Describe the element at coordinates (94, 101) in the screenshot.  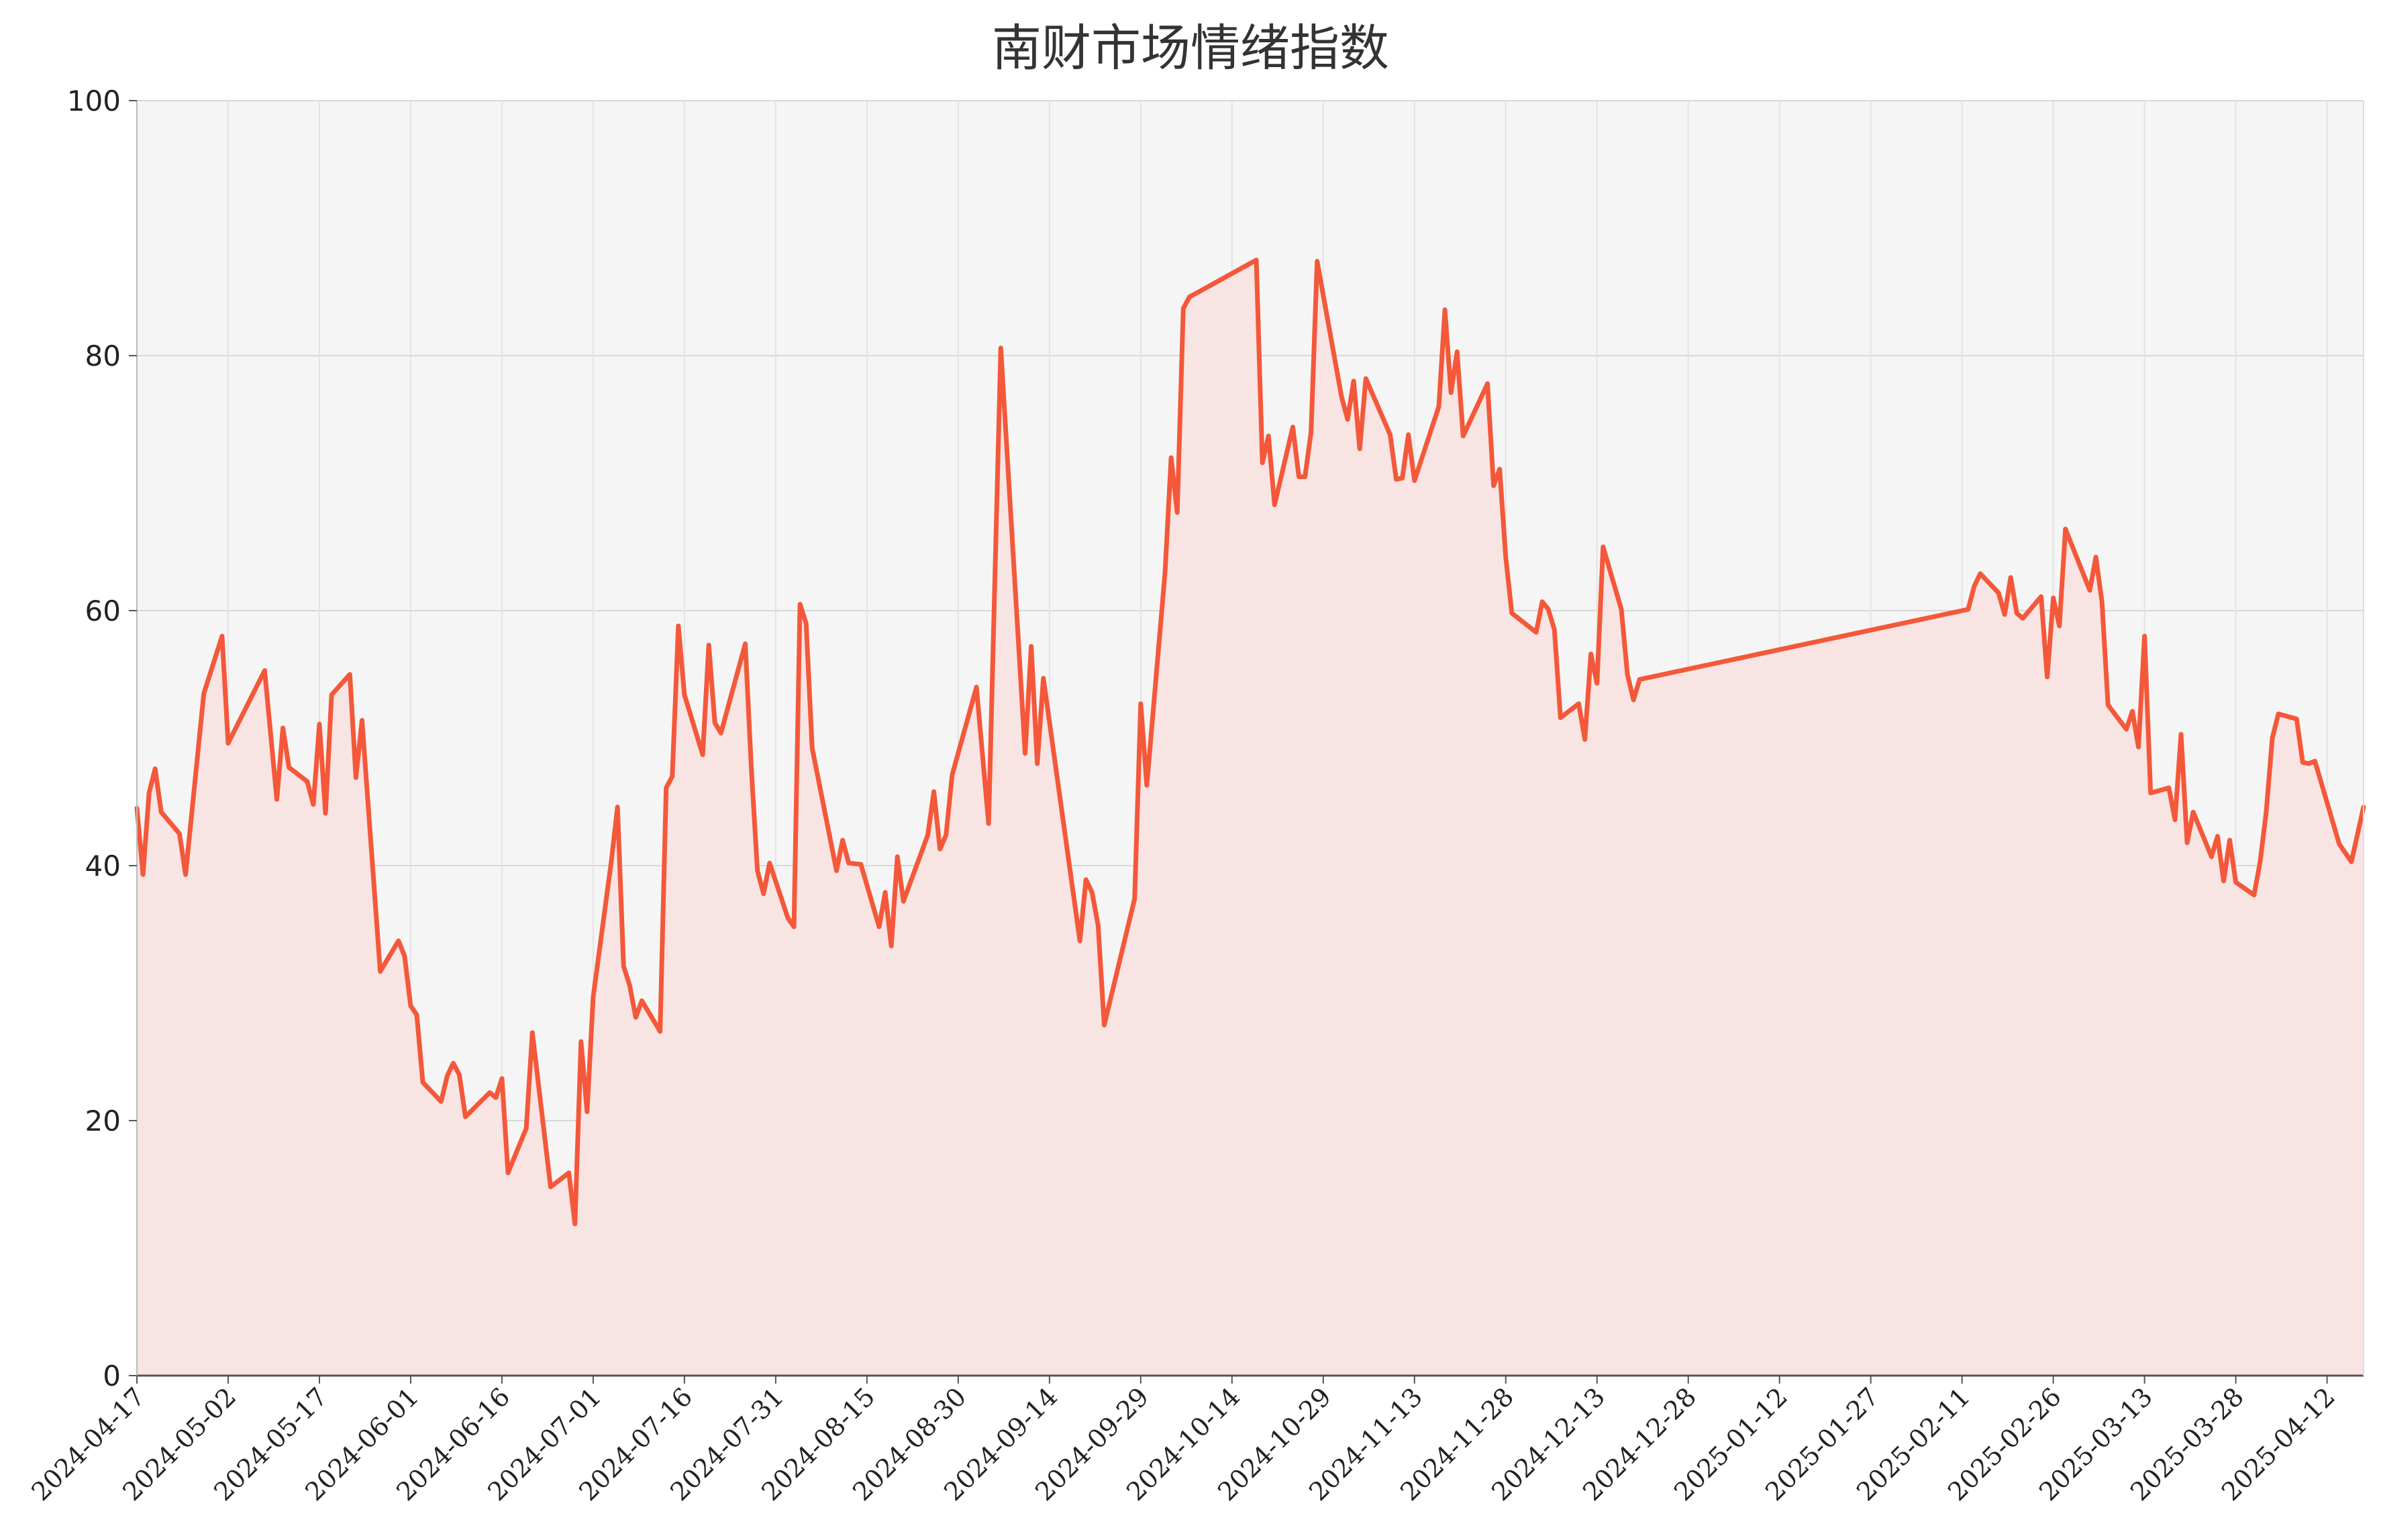
I see `y-tick-label: 100` at that location.